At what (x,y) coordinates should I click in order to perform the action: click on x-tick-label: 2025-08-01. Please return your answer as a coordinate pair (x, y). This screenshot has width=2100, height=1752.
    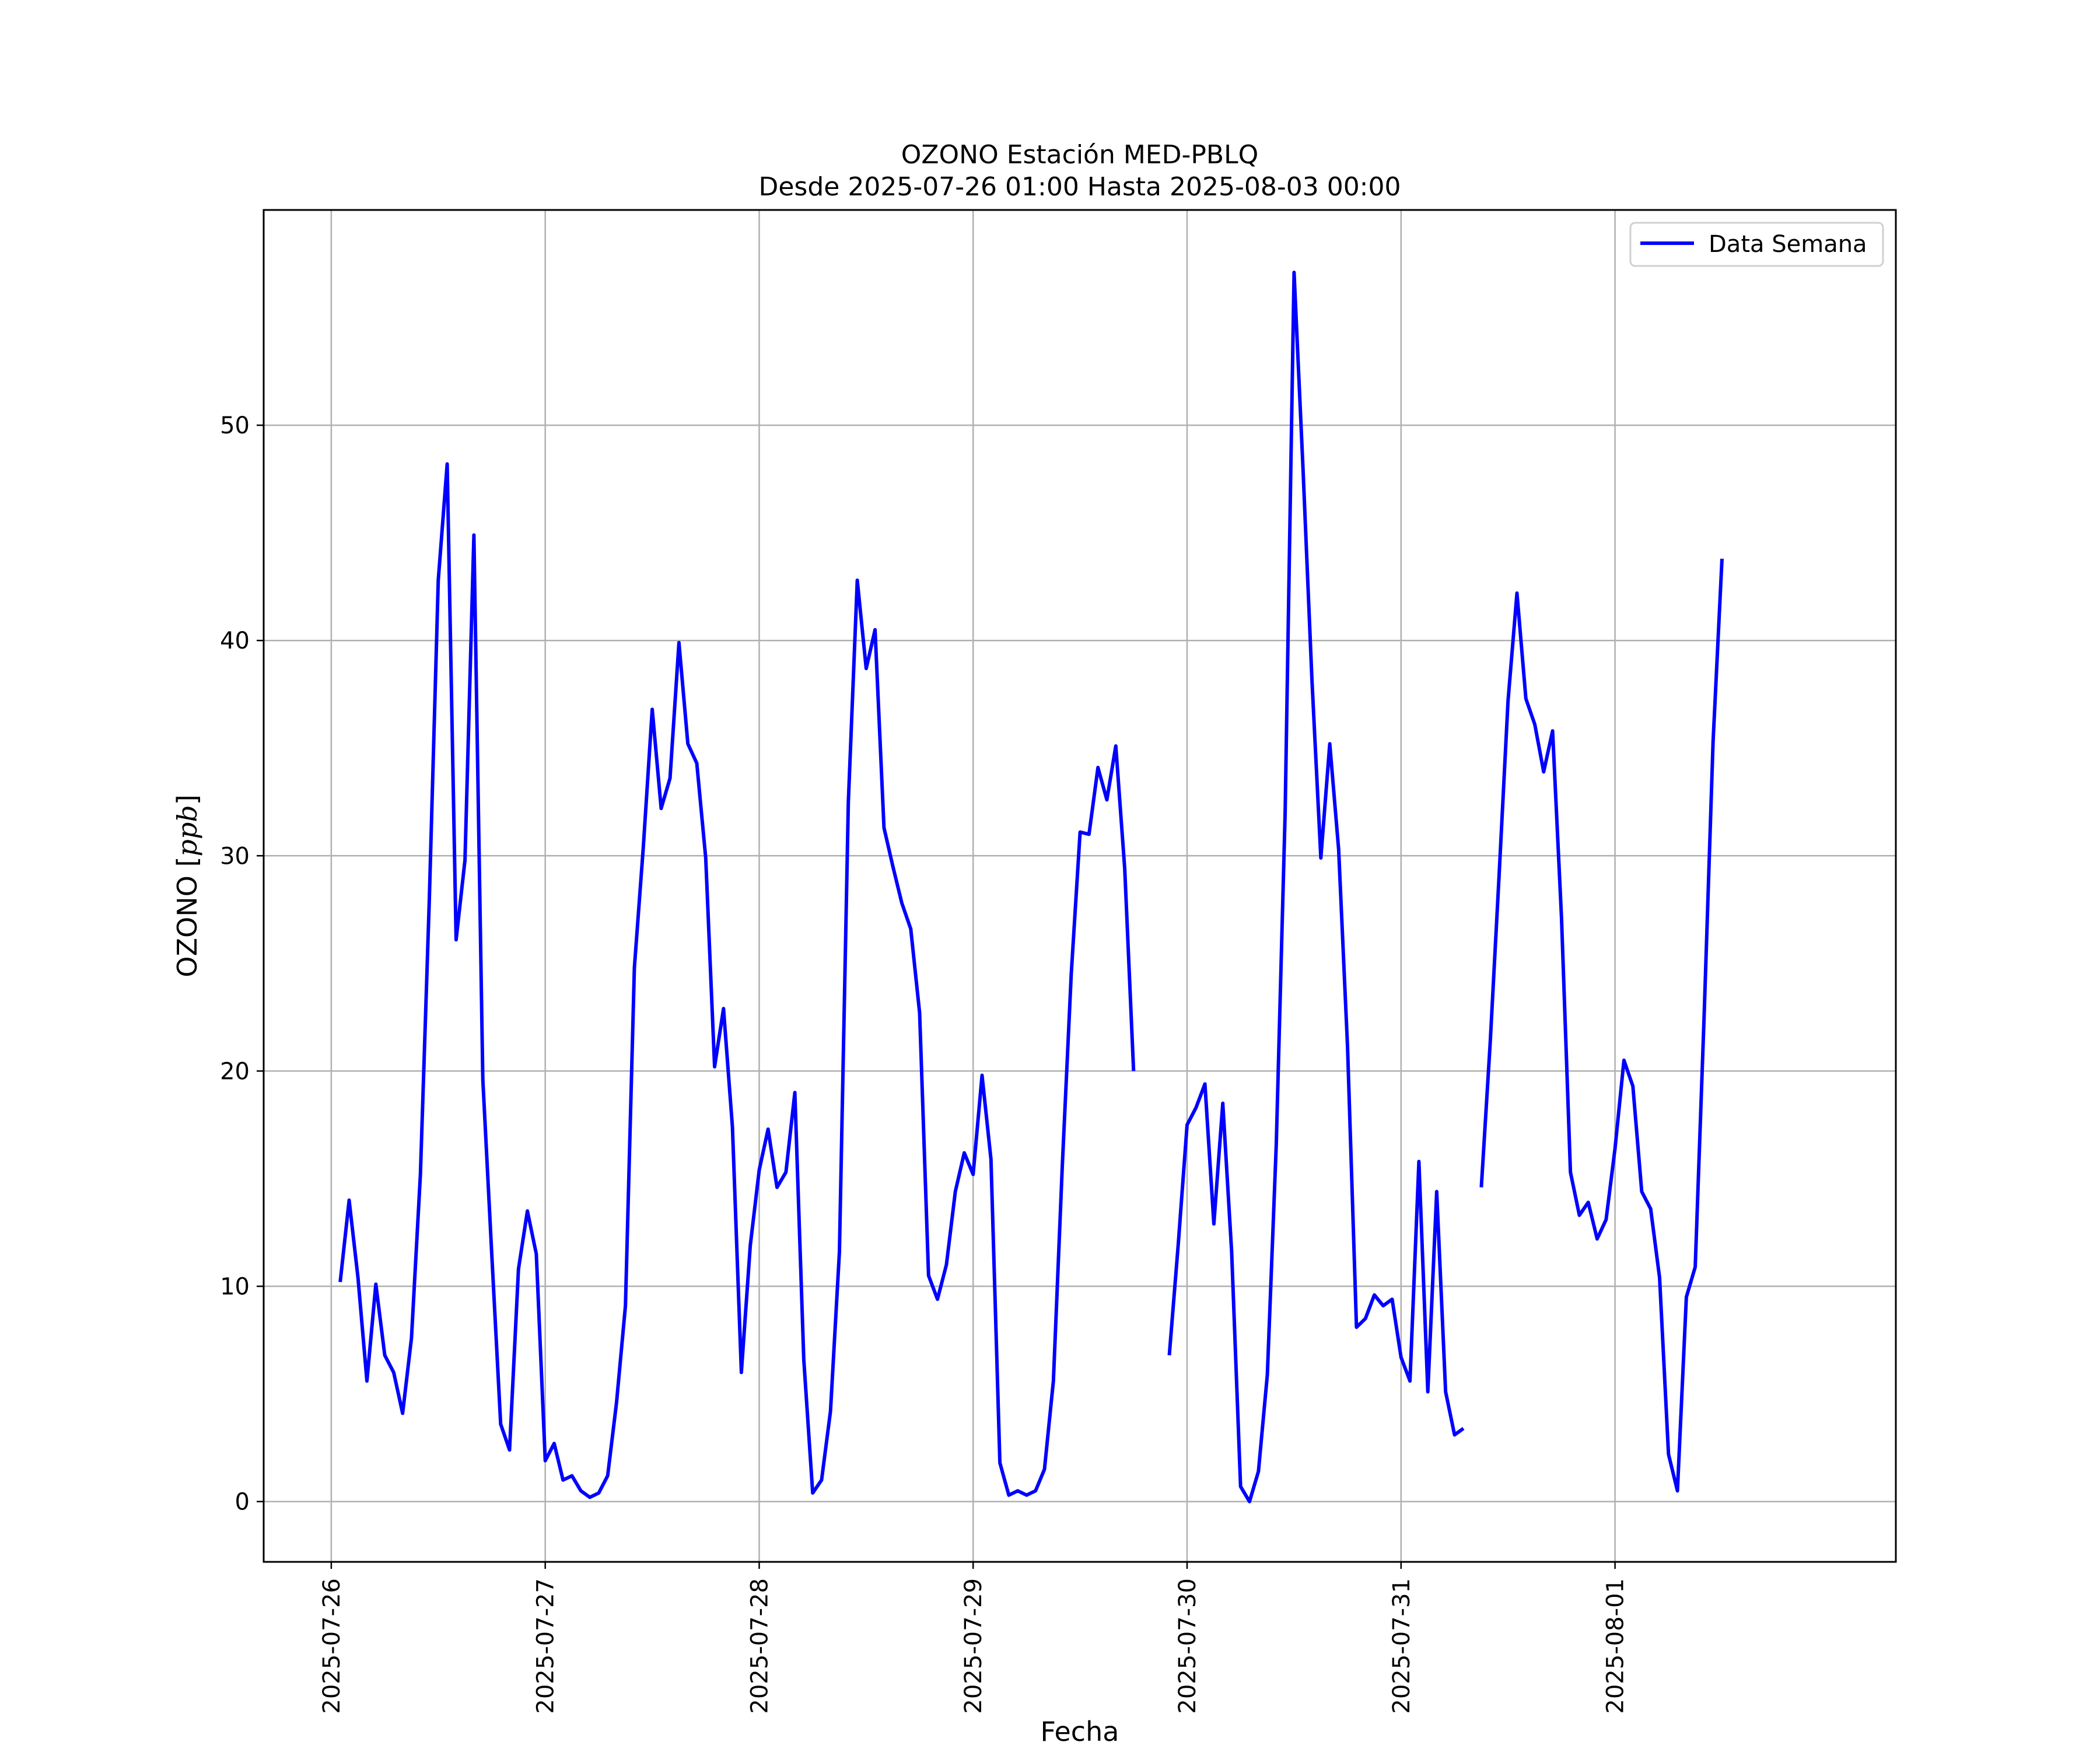
    Looking at the image, I should click on (1615, 1646).